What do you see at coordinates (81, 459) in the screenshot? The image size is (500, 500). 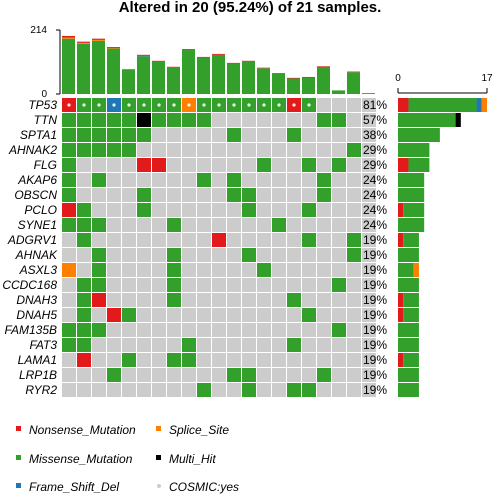 I see `legend-label-missense-mutation: Missense_Mutation` at bounding box center [81, 459].